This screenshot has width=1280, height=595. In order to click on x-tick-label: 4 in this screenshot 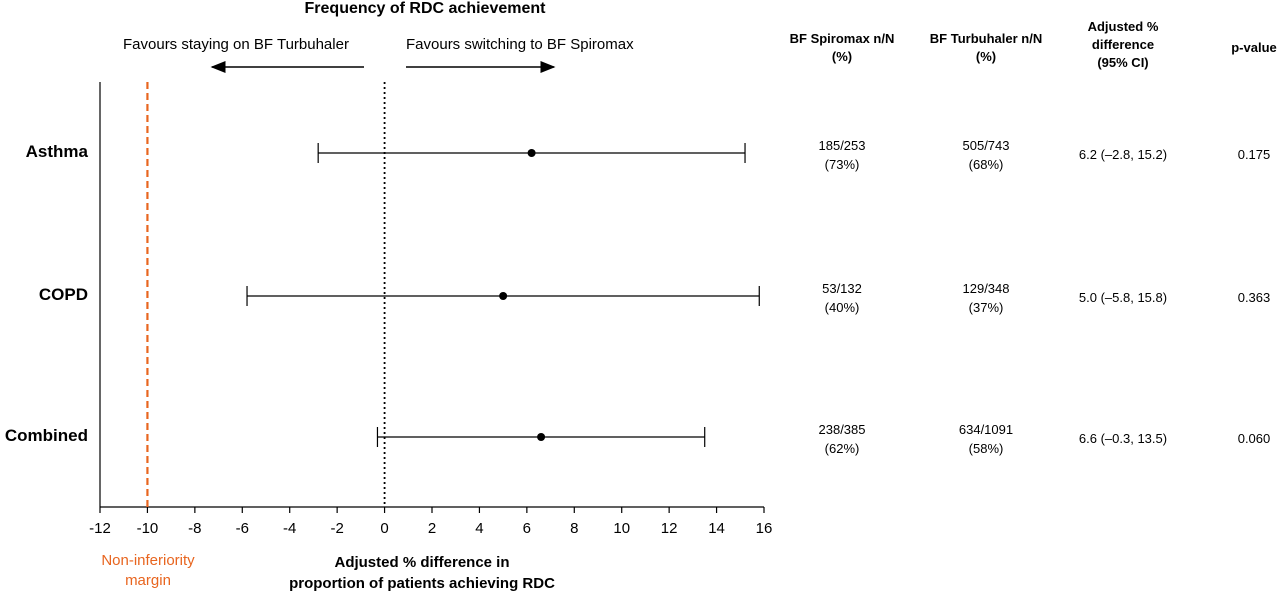, I will do `click(479, 528)`.